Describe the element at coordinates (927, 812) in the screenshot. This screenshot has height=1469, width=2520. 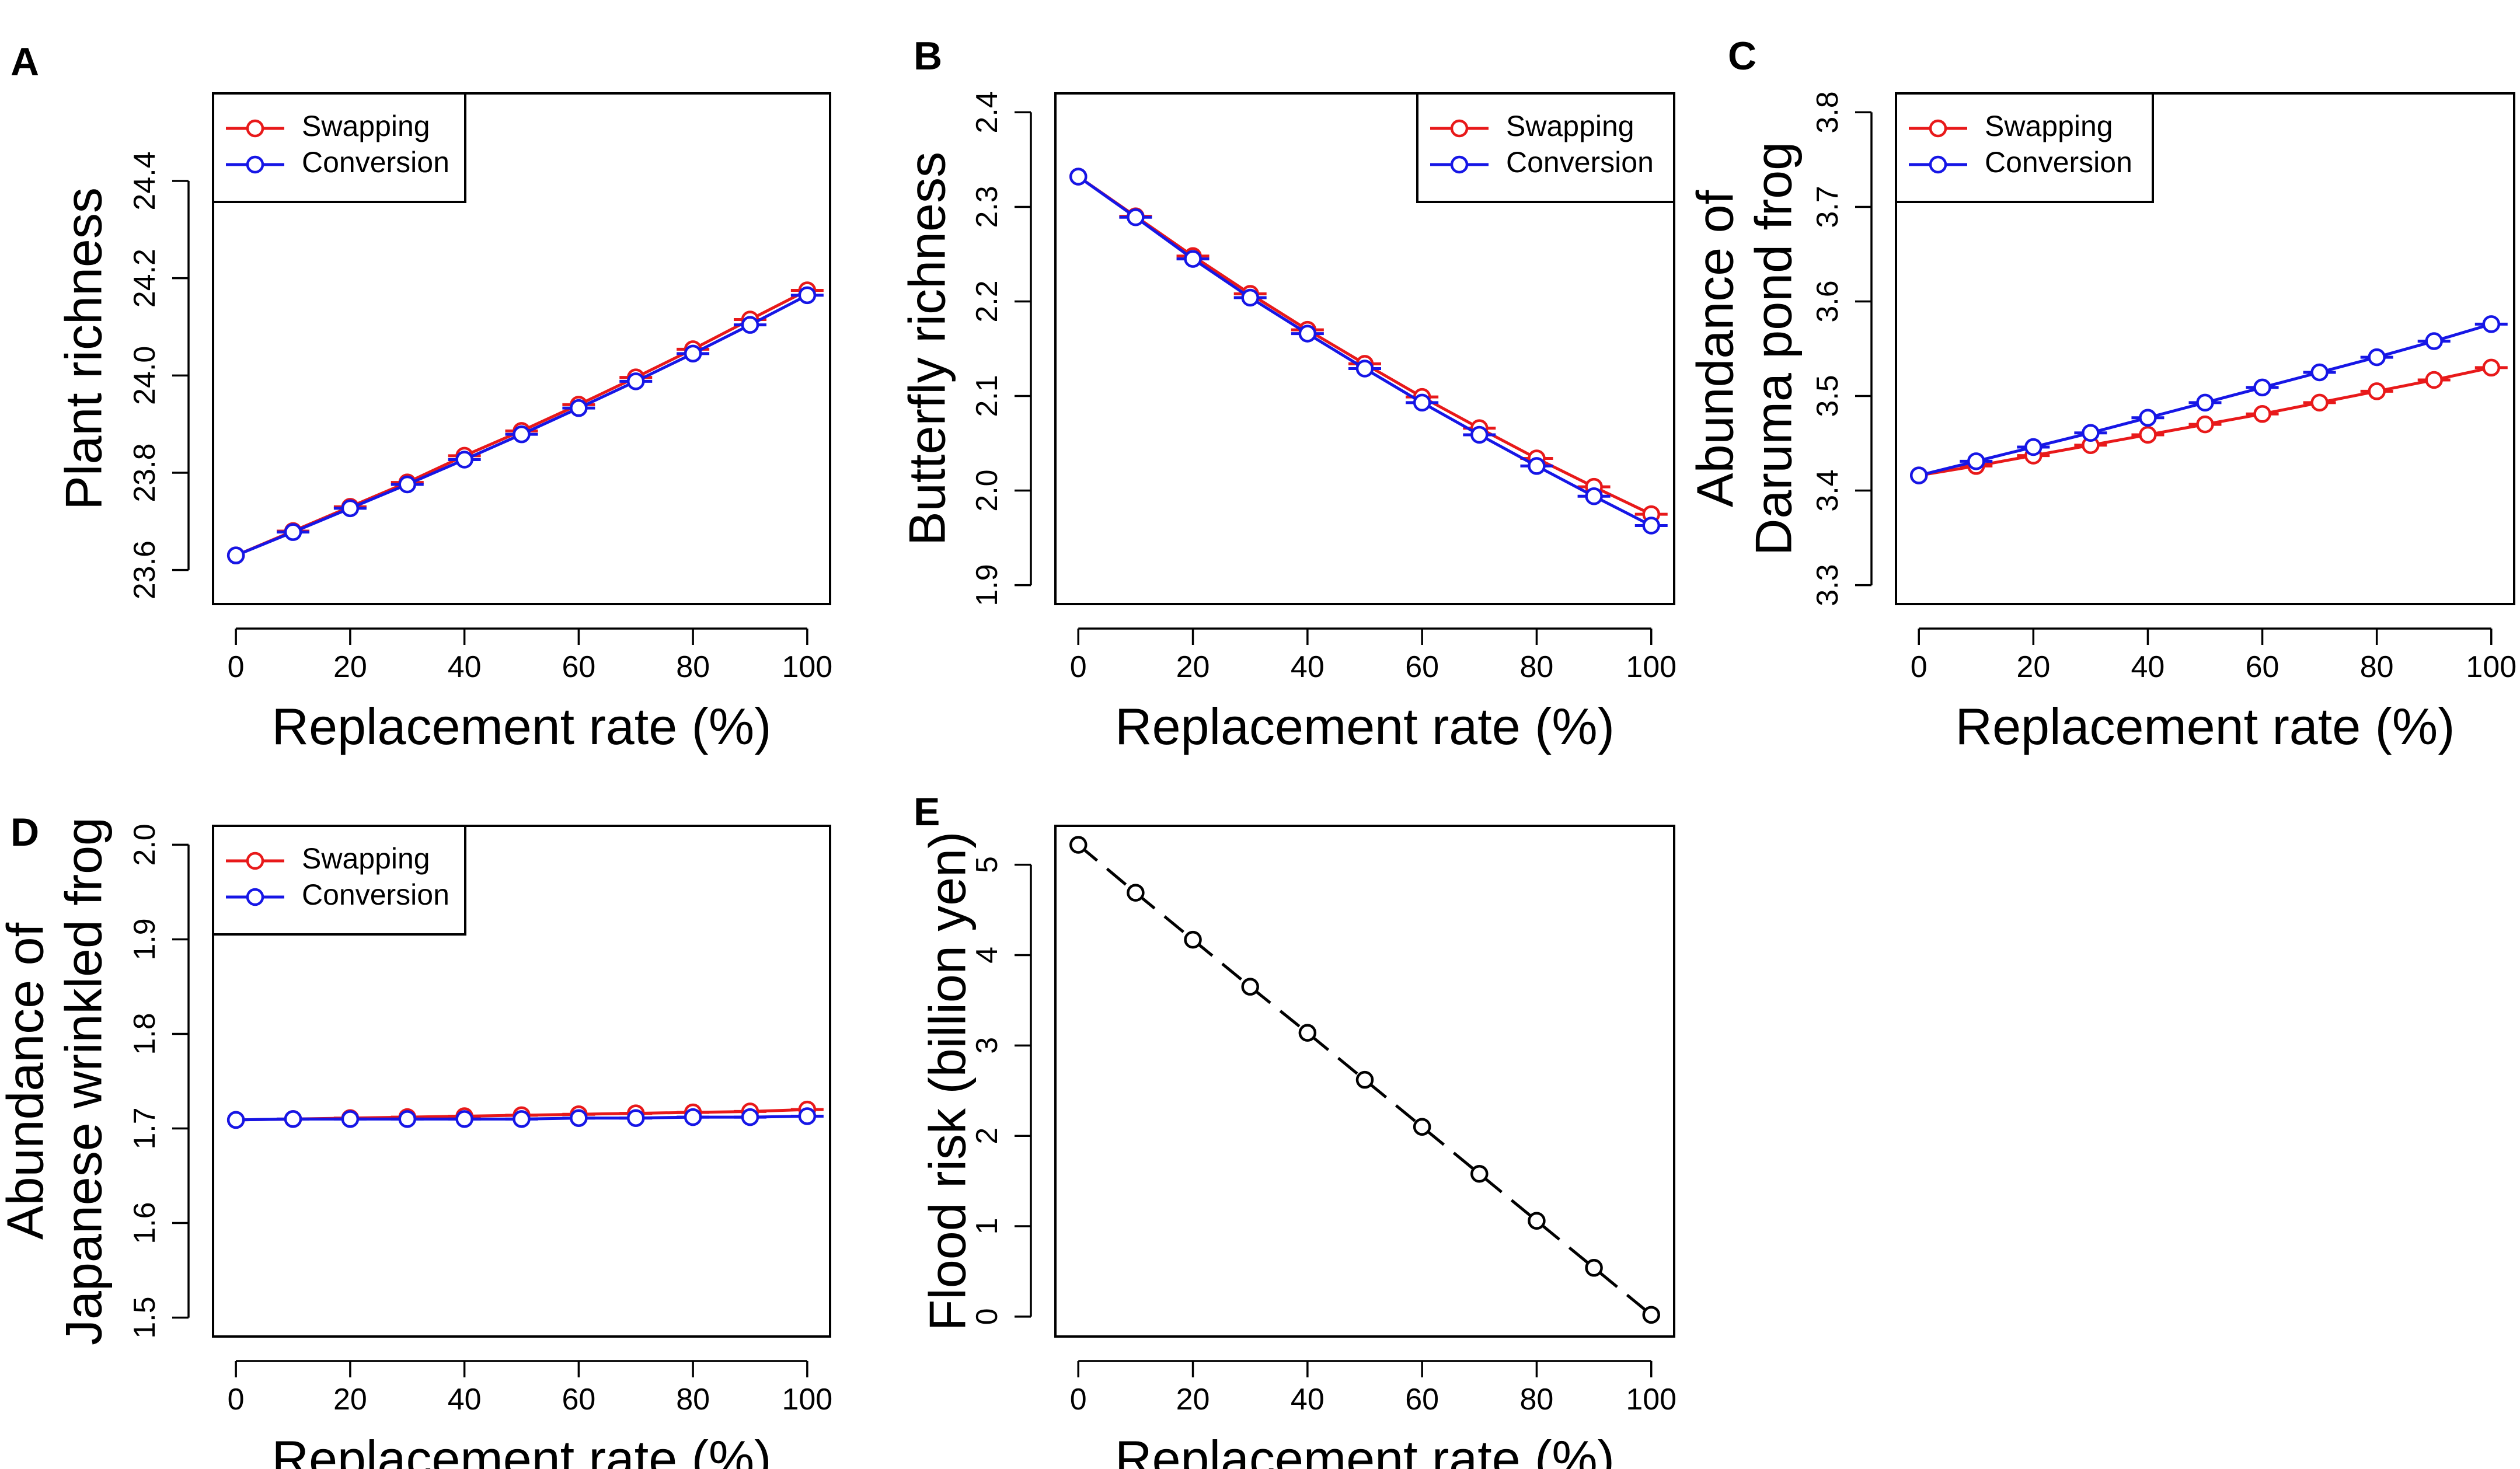
I see `panel-label: E` at that location.